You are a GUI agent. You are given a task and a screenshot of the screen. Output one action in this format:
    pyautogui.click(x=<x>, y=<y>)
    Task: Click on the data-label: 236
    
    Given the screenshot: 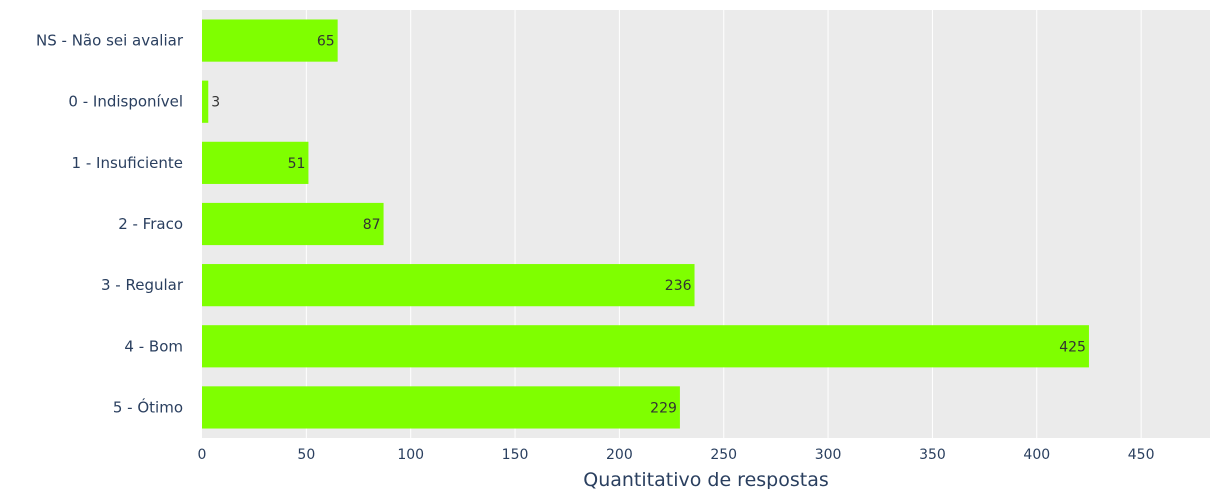 What is the action you would take?
    pyautogui.click(x=678, y=286)
    